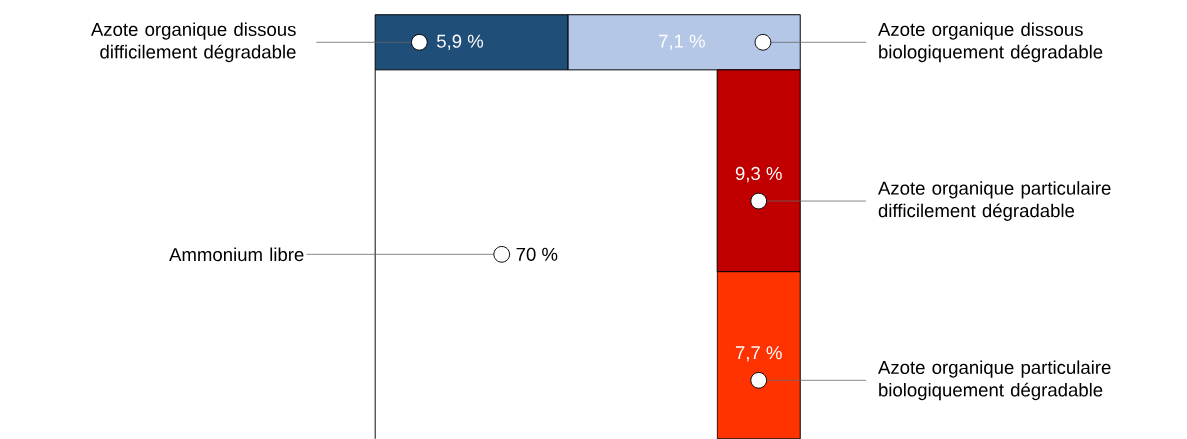 The image size is (1187, 439). Describe the element at coordinates (994, 200) in the screenshot. I see `category-label: Azote organique particulaire difficilement dégradable` at that location.